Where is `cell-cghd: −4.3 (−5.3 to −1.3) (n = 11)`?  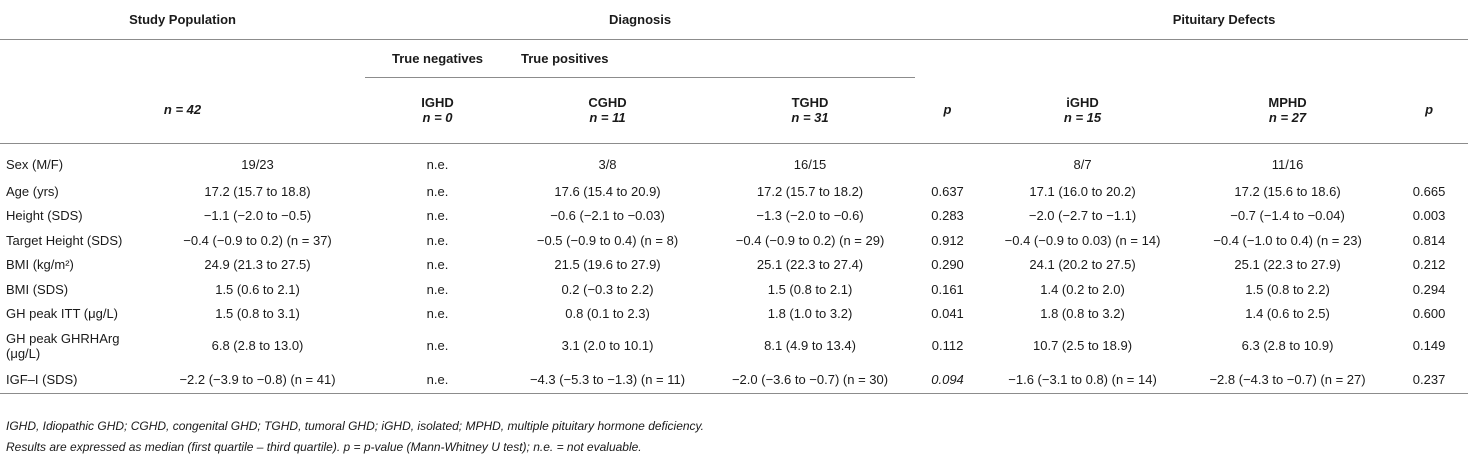 cell-cghd: −4.3 (−5.3 to −1.3) (n = 11) is located at coordinates (608, 379).